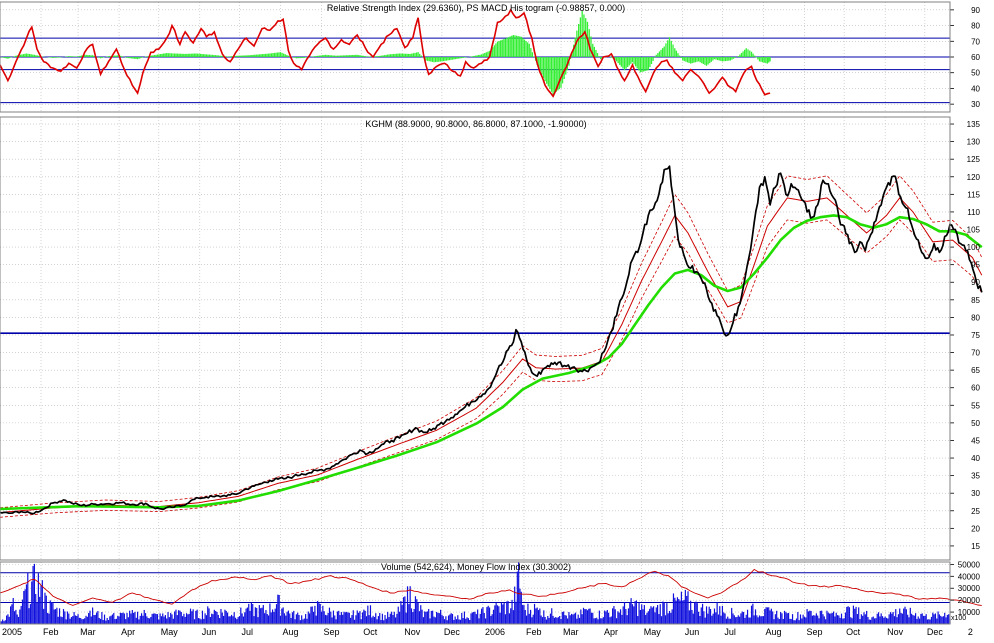 The width and height of the screenshot is (994, 643). What do you see at coordinates (975, 265) in the screenshot?
I see `y-tick-label: 95` at bounding box center [975, 265].